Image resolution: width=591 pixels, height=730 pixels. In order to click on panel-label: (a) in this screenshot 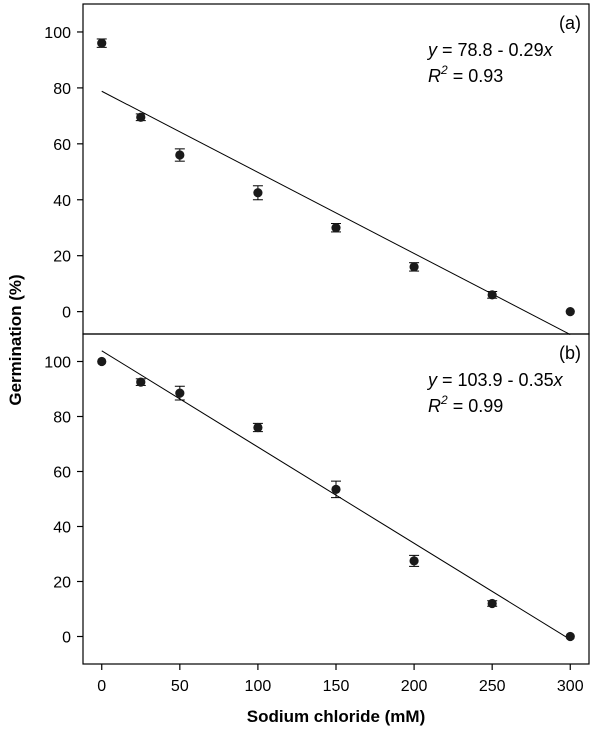, I will do `click(570, 23)`.